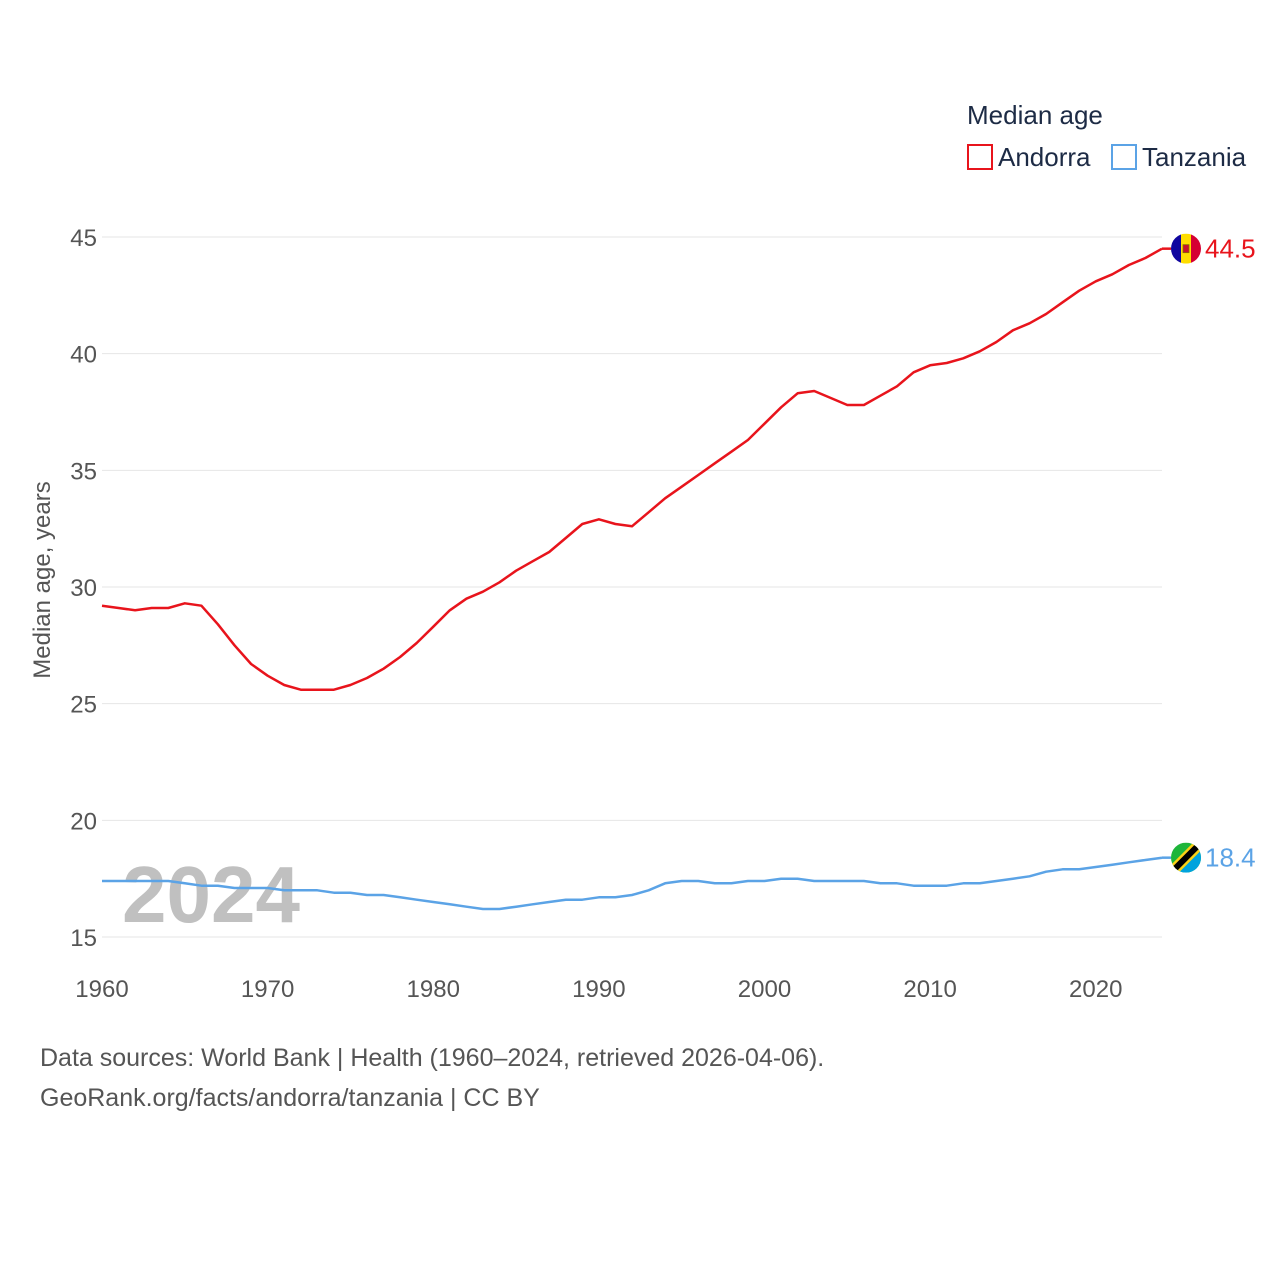 The image size is (1280, 1280). Describe the element at coordinates (1035, 115) in the screenshot. I see `legend-title: Median age` at that location.